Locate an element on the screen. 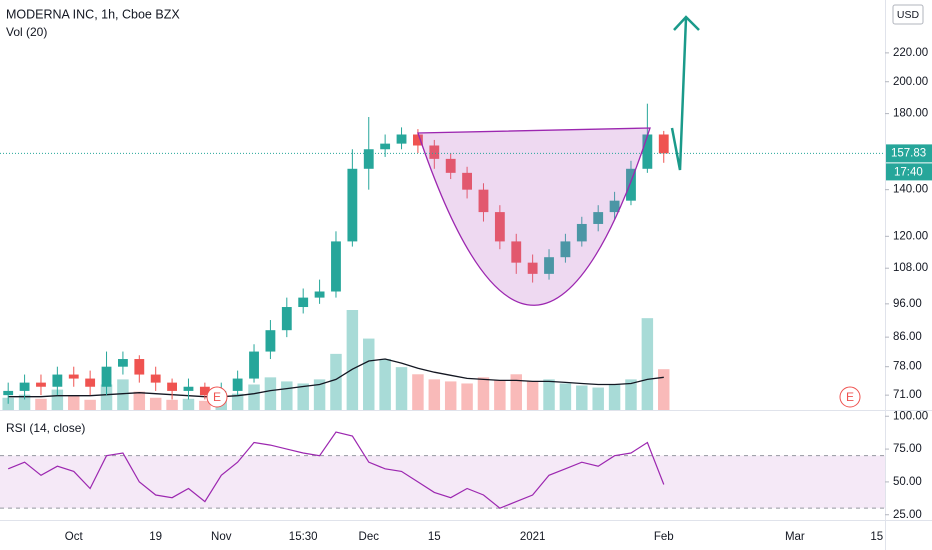 The height and width of the screenshot is (550, 932). rsi-label: RSI (14, close) is located at coordinates (45, 428).